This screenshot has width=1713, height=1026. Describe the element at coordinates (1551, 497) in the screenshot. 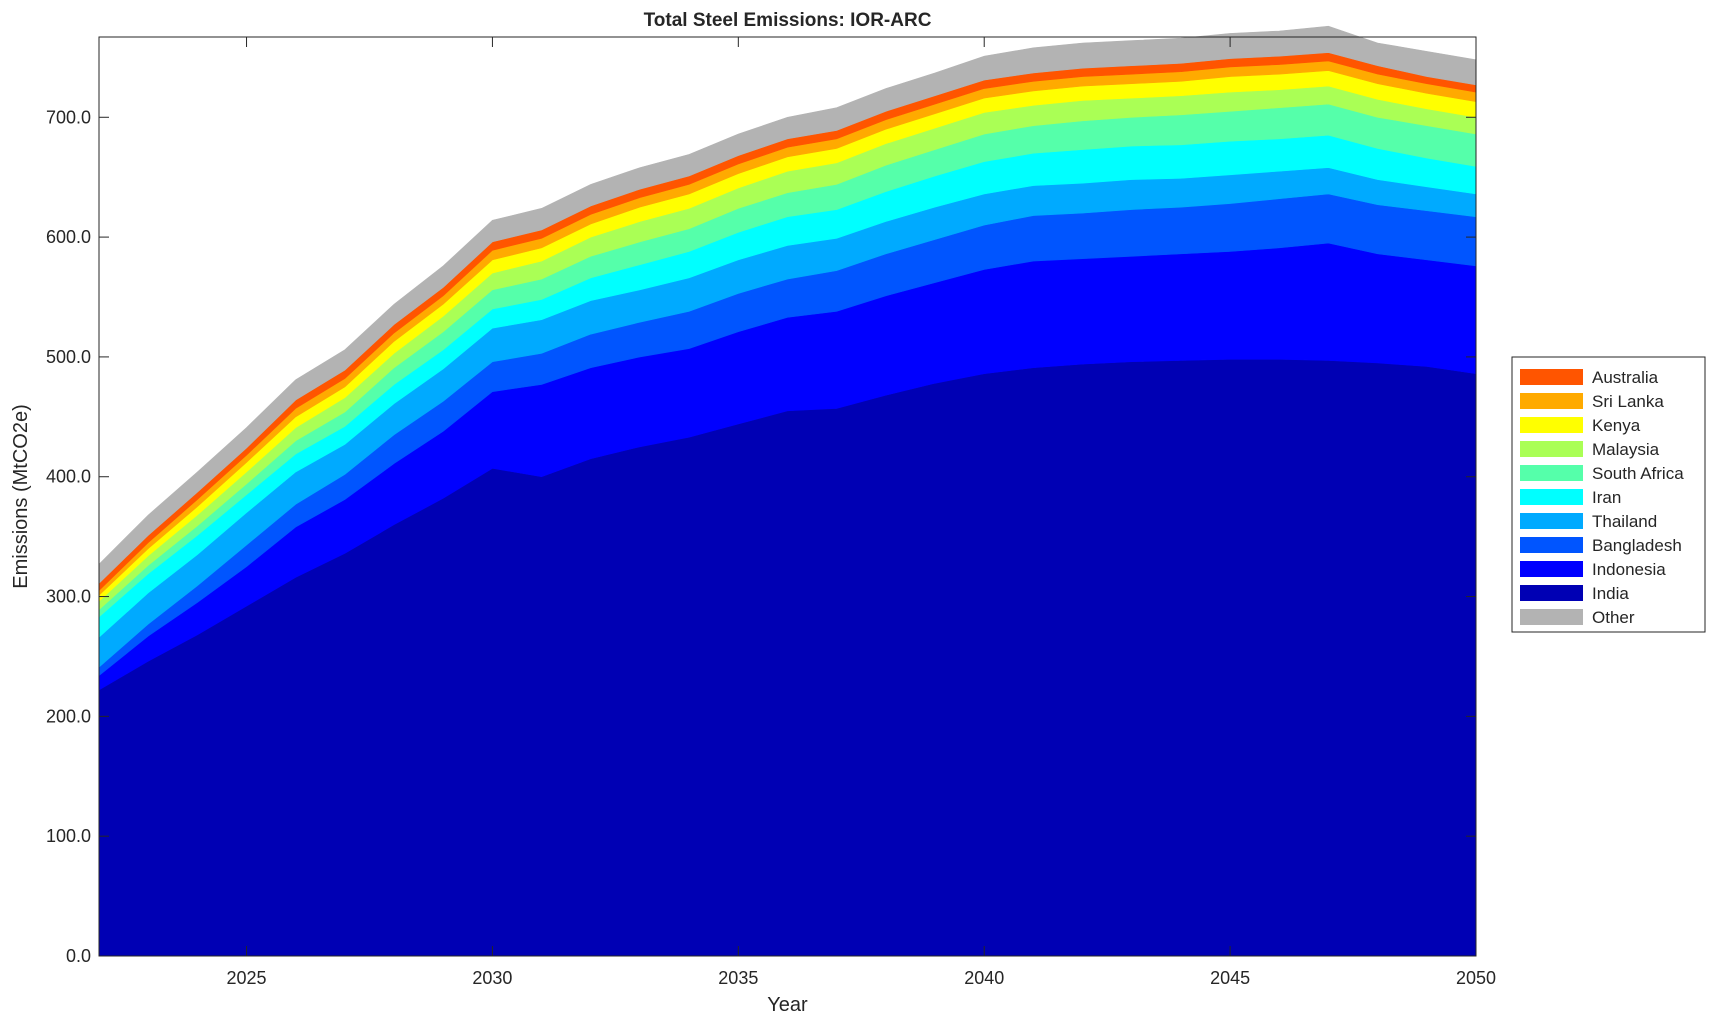

I see `legend-swatch-iran` at that location.